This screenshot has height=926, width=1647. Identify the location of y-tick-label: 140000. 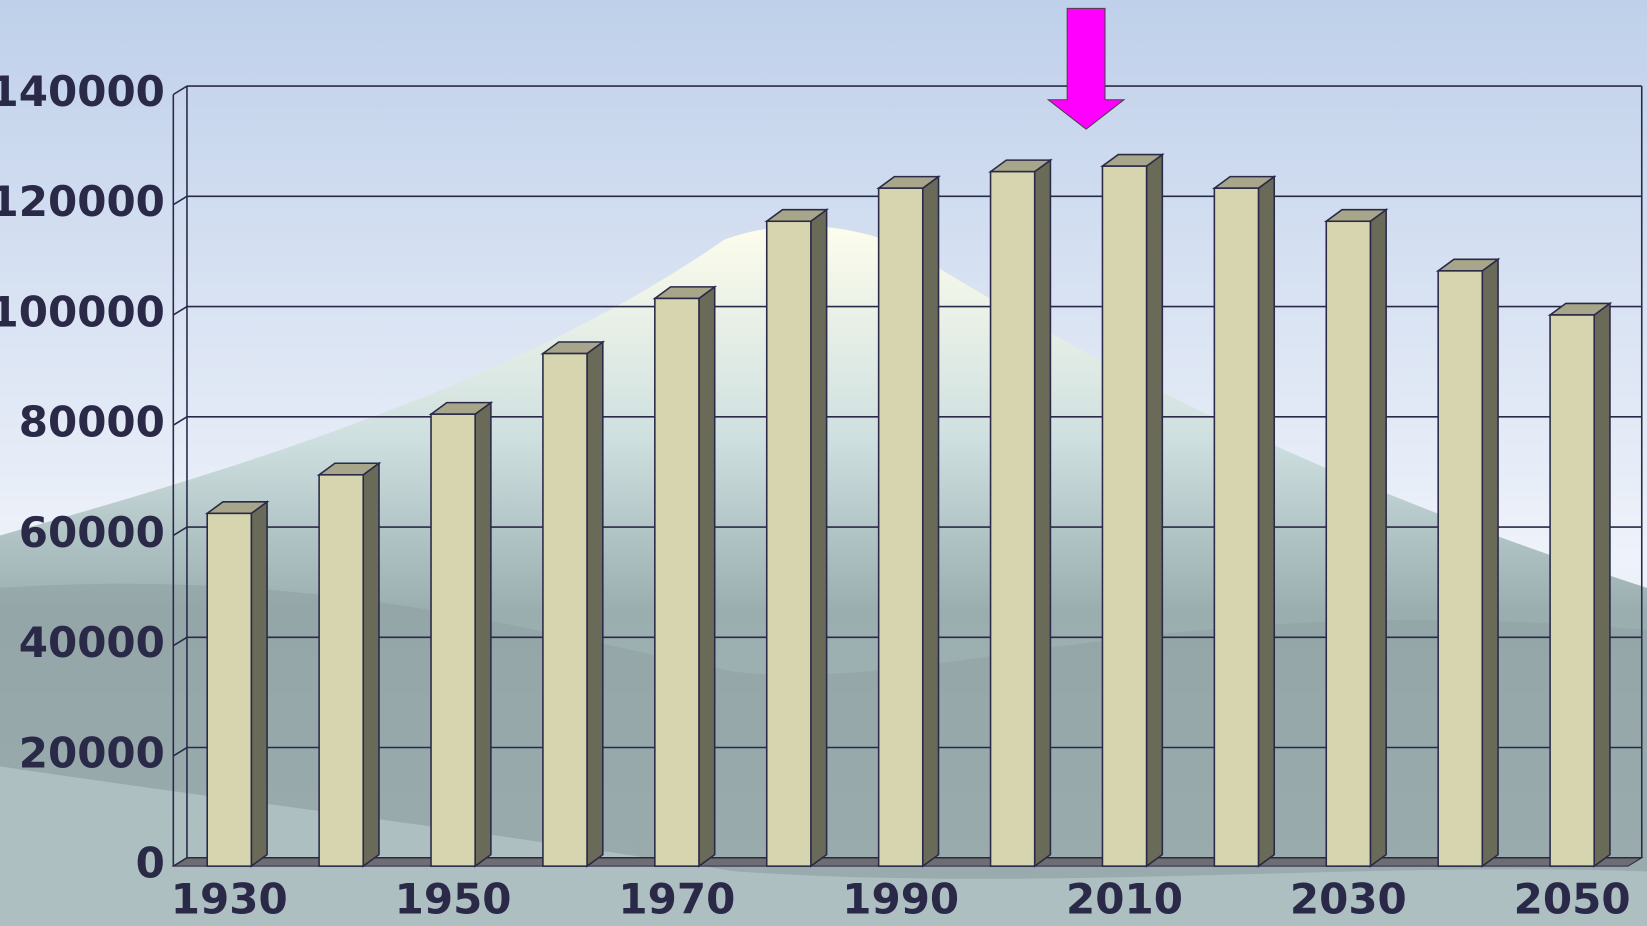
(82, 91).